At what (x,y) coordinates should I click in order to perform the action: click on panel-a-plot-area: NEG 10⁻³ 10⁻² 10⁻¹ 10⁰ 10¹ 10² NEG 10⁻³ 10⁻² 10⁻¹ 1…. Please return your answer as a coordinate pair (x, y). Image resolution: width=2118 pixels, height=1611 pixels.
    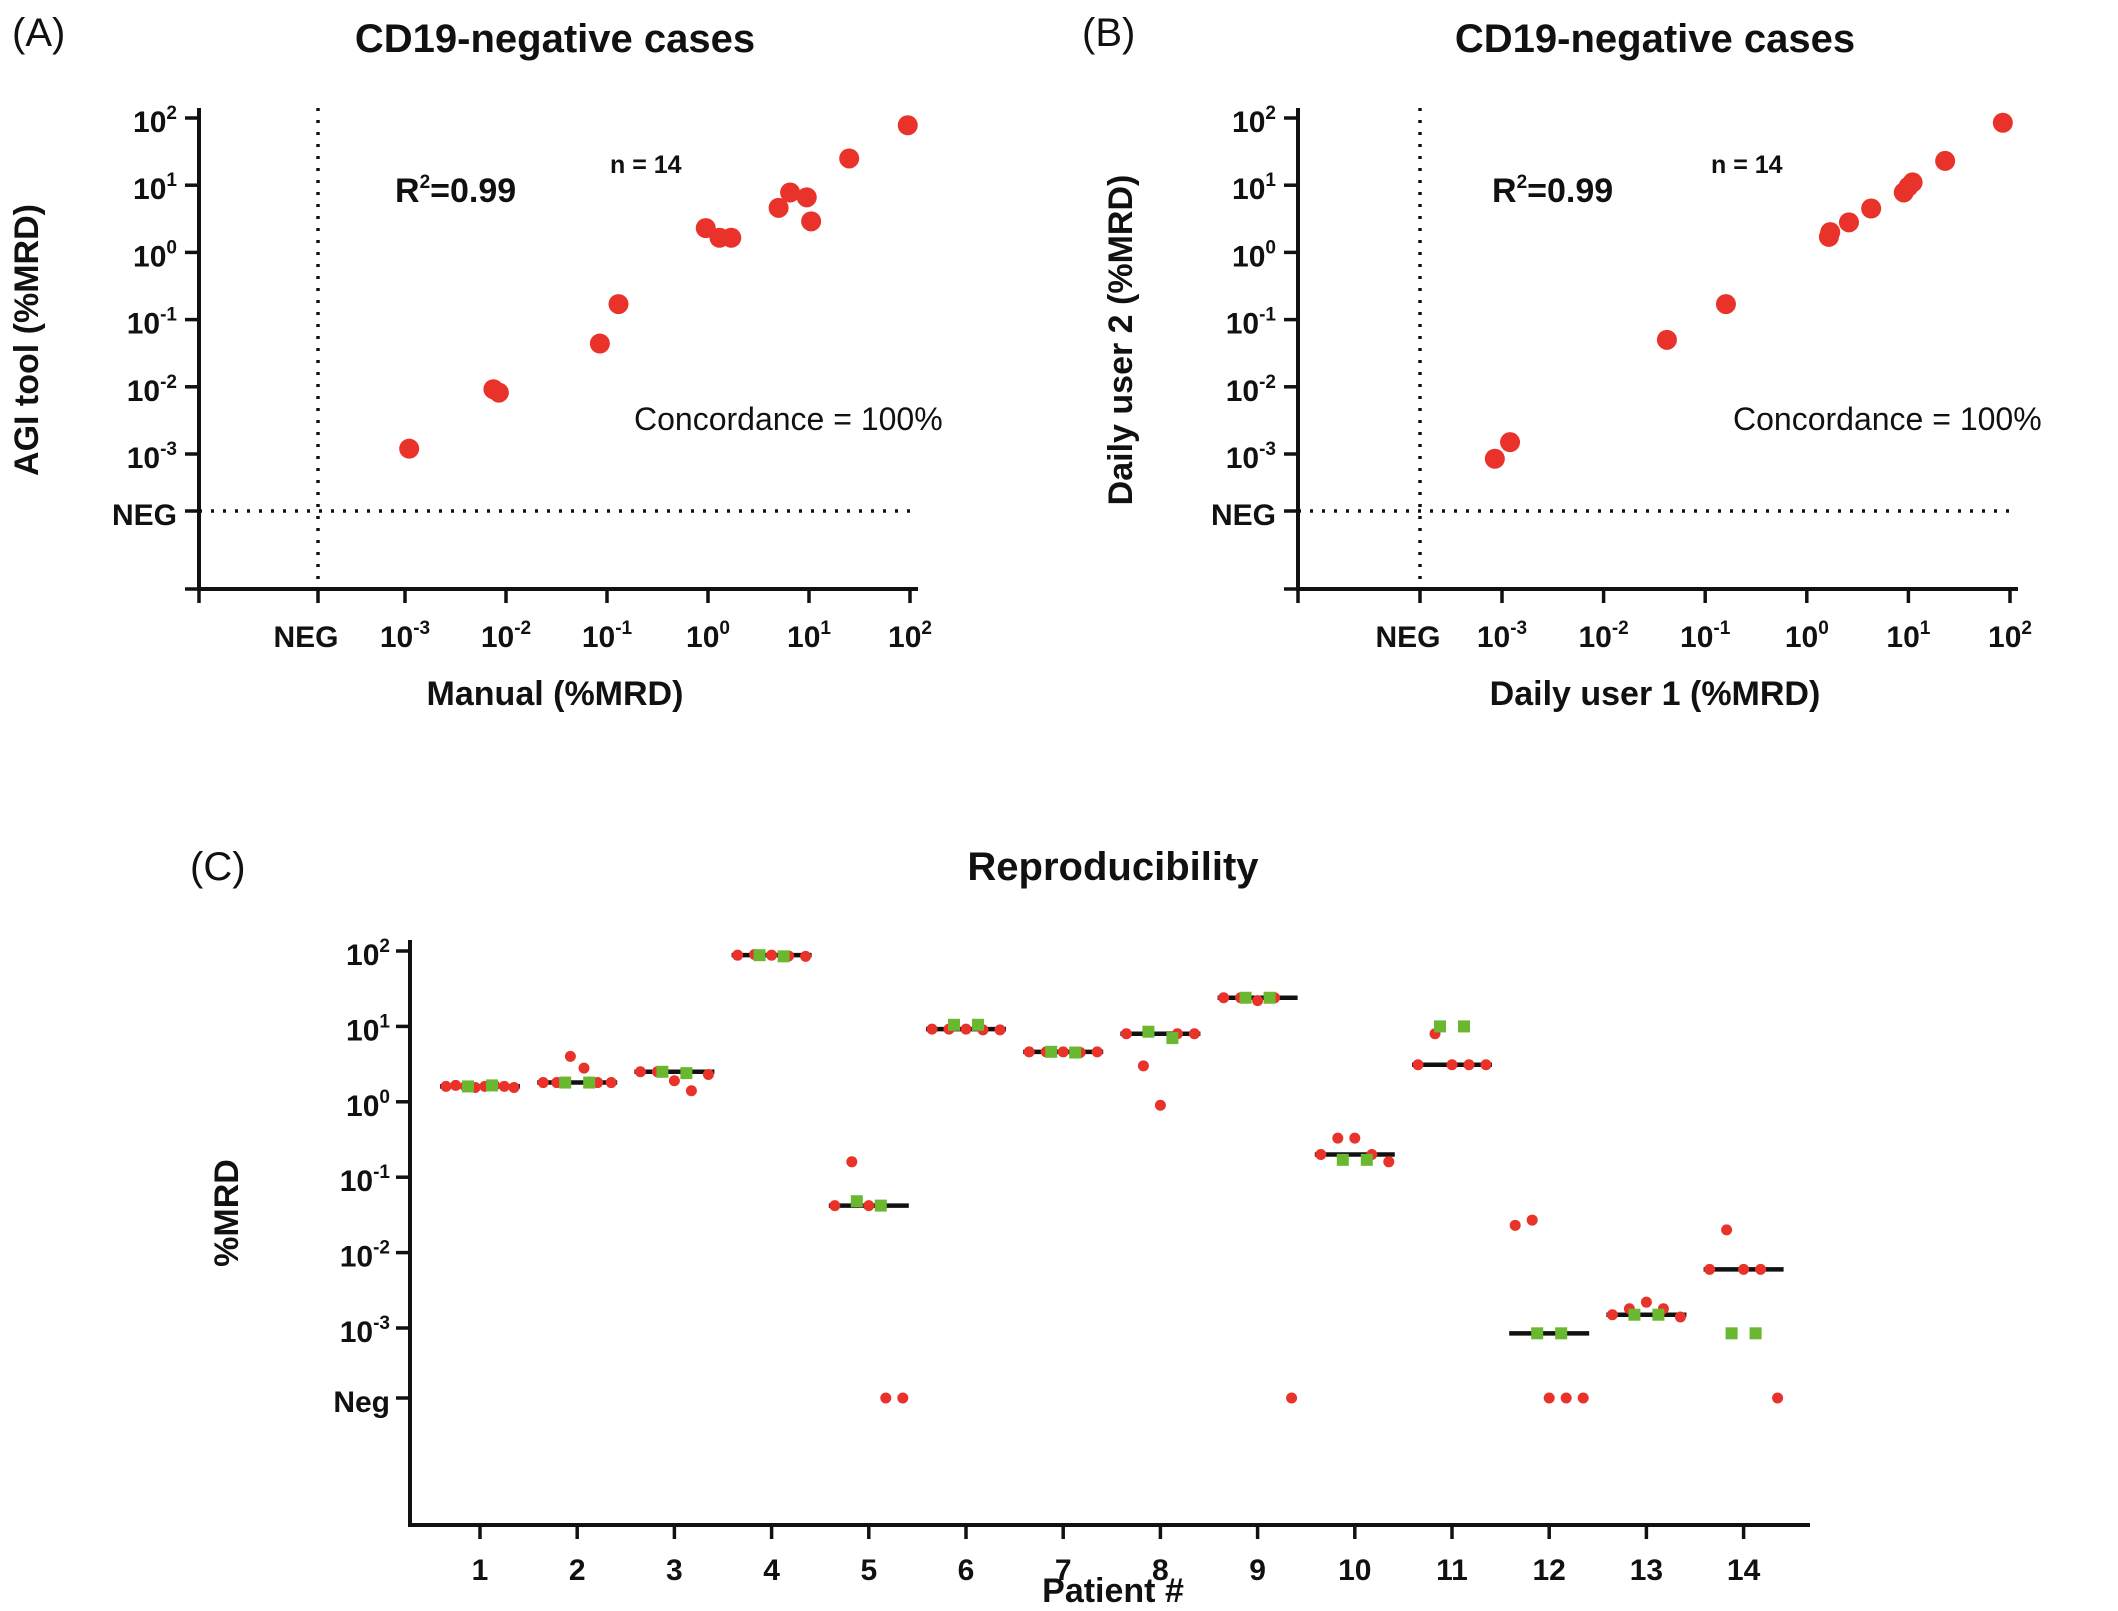
    Looking at the image, I should click on (522, 378).